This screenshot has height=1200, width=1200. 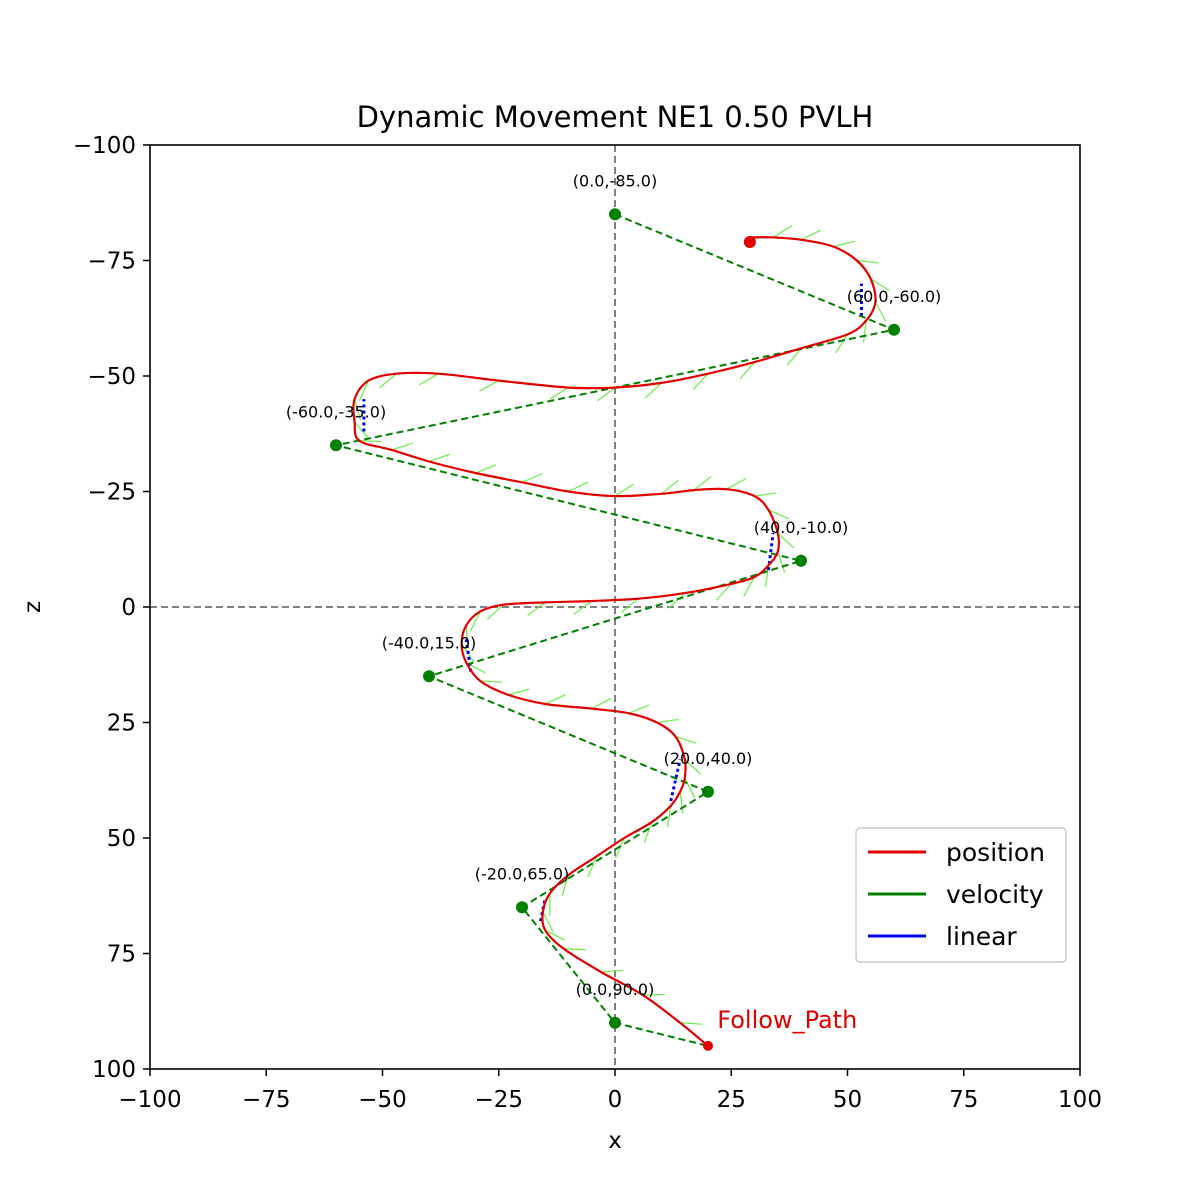 What do you see at coordinates (104, 146) in the screenshot?
I see `y-tick-label: −100` at bounding box center [104, 146].